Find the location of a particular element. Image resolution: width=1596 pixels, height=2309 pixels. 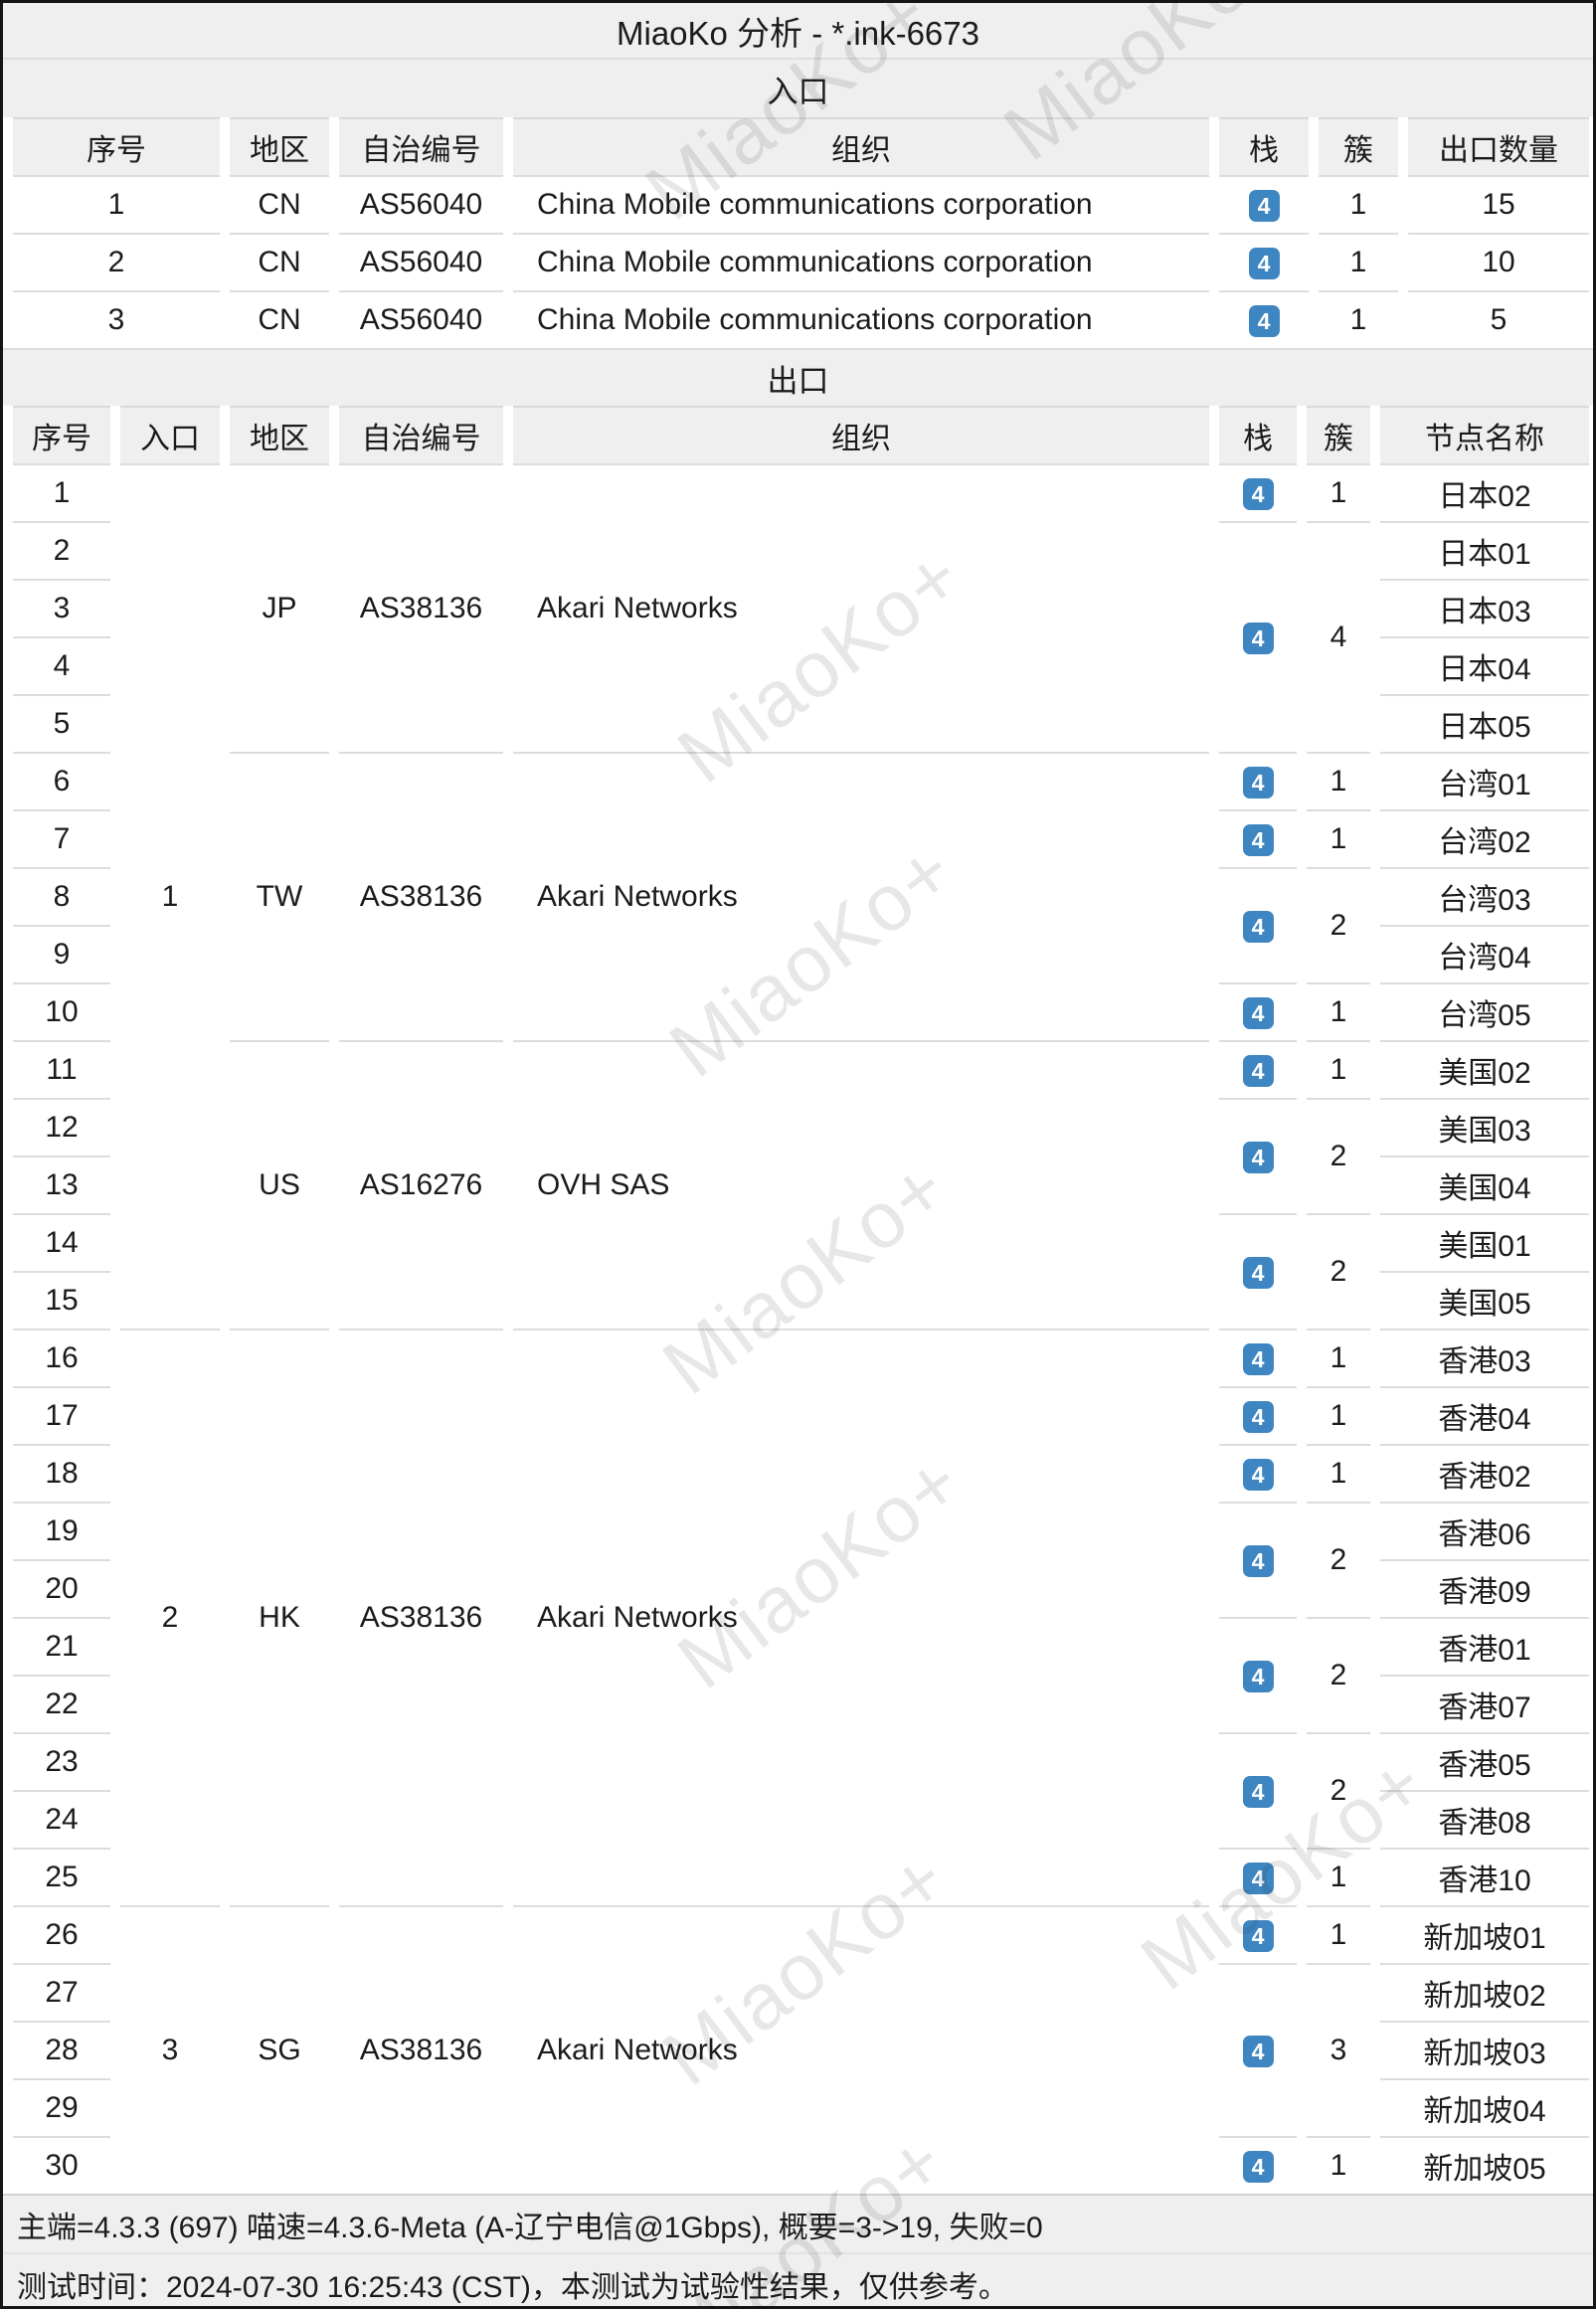

seq-cell: 10 is located at coordinates (62, 1011).